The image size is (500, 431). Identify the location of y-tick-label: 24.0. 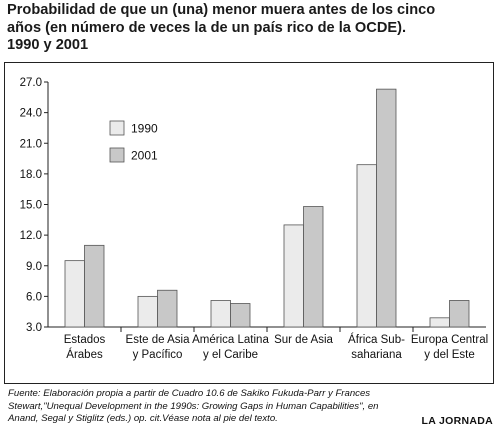
(31, 114).